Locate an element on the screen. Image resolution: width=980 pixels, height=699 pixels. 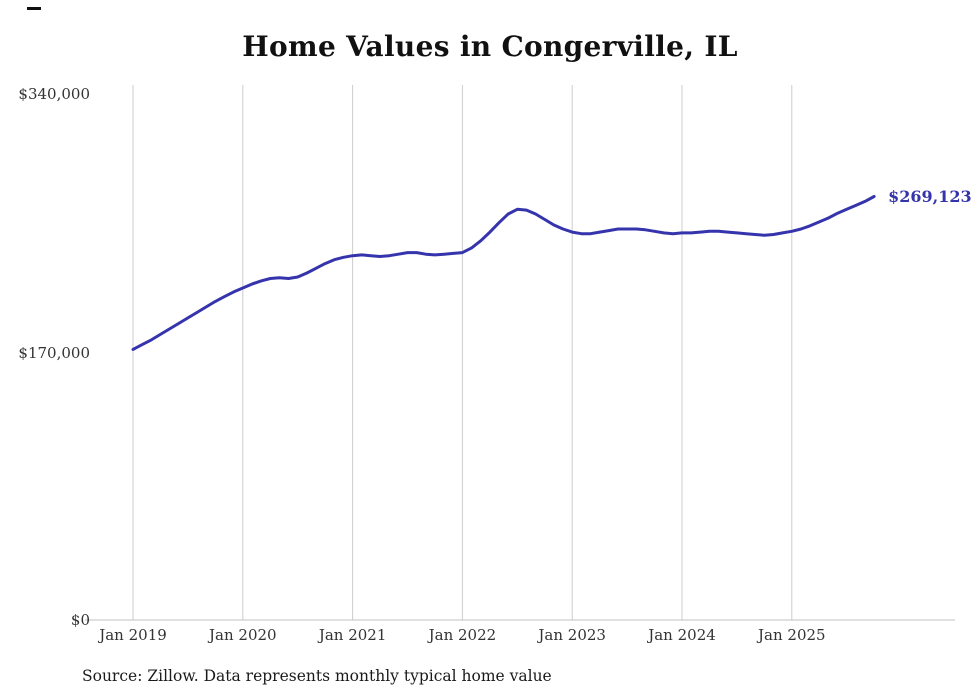
x-axis-tick-label: Jan 2024 is located at coordinates (682, 635).